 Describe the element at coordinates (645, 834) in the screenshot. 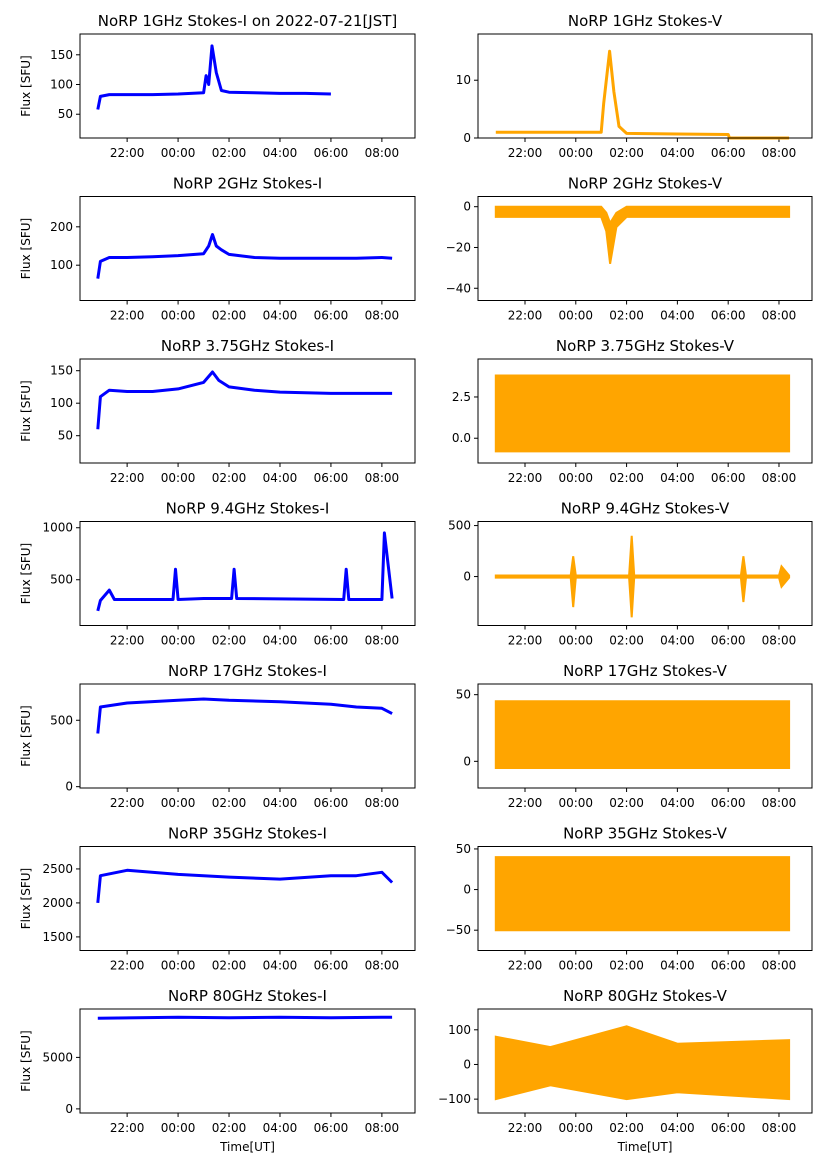

I see `panel-title: NoRP 35GHz Stokes-V` at that location.